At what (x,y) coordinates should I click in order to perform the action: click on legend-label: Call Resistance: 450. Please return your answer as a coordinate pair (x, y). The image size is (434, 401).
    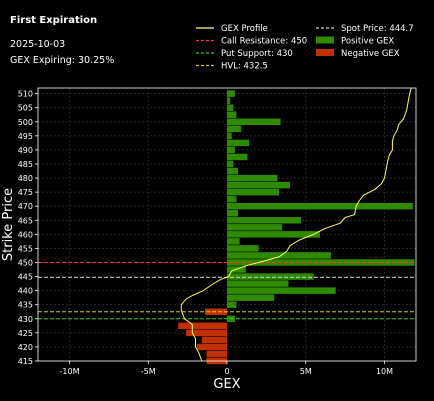
    Looking at the image, I should click on (264, 42).